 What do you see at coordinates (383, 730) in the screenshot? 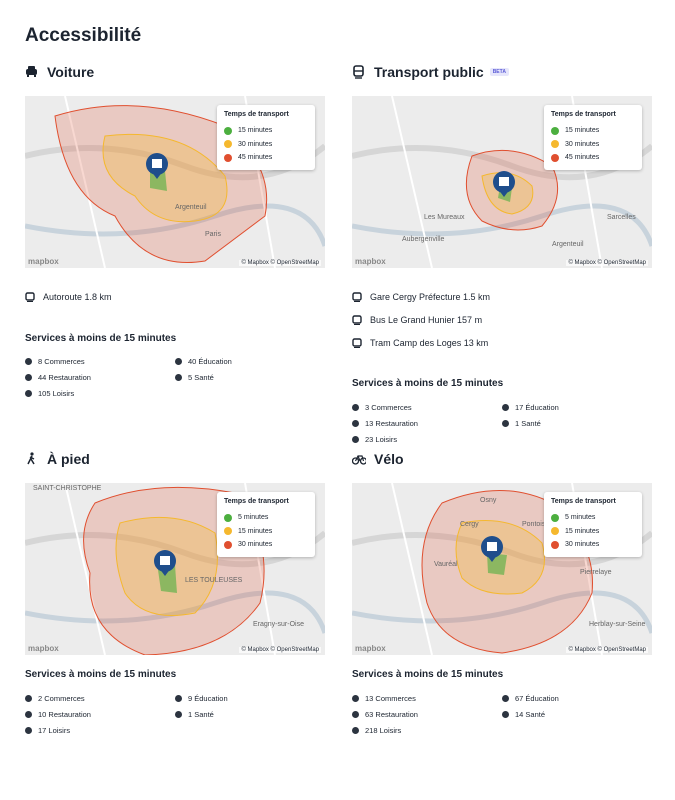
I see `service-label: 218 Loisirs` at bounding box center [383, 730].